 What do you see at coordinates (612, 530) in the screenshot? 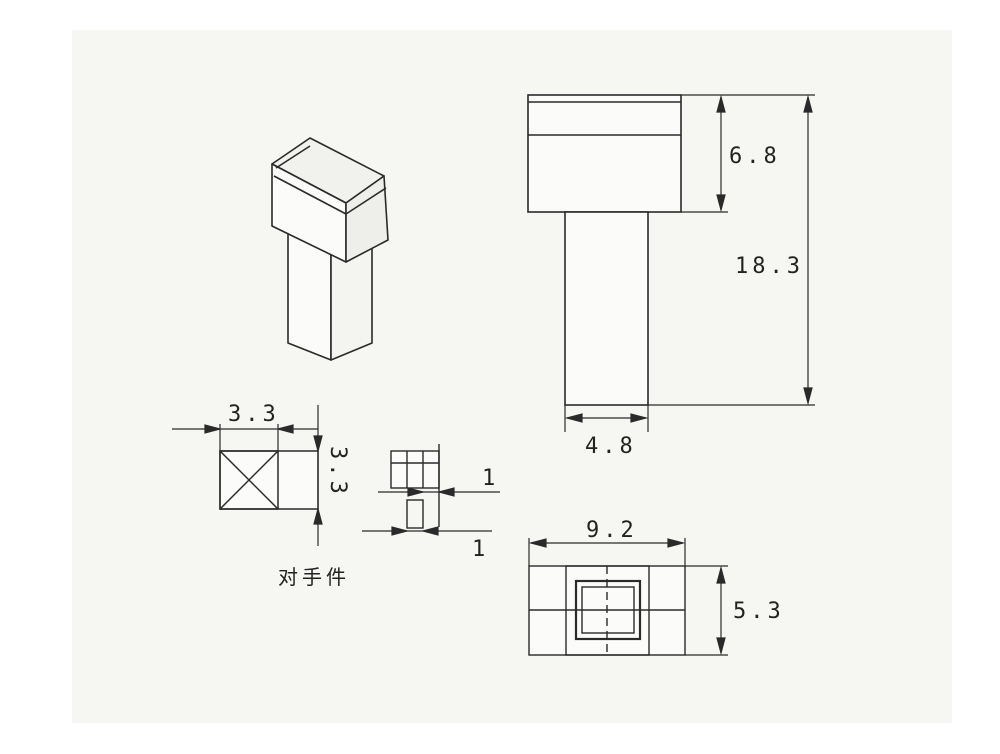
I see `dim-label-base-width: 9.2` at bounding box center [612, 530].